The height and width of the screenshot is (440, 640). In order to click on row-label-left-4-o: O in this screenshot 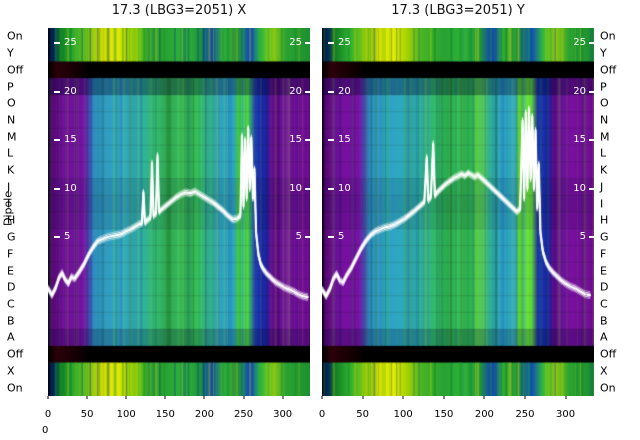, I will do `click(11, 103)`.